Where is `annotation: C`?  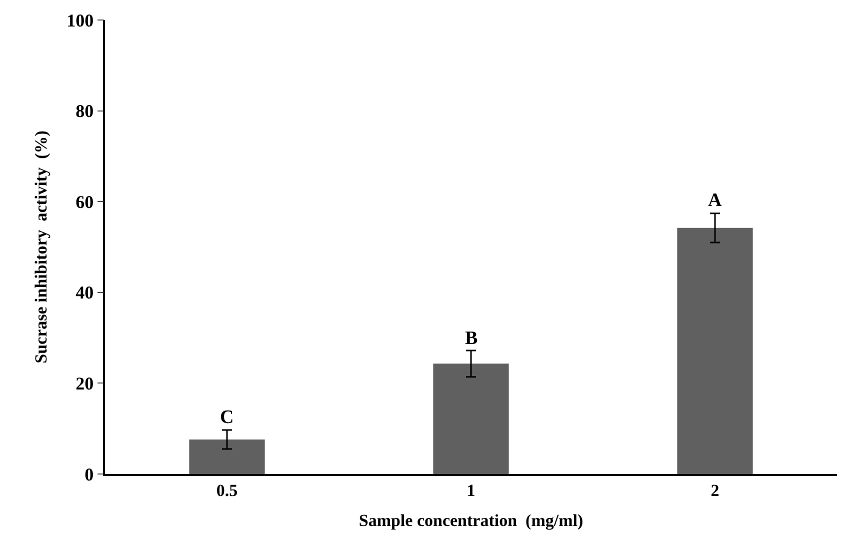 annotation: C is located at coordinates (227, 417).